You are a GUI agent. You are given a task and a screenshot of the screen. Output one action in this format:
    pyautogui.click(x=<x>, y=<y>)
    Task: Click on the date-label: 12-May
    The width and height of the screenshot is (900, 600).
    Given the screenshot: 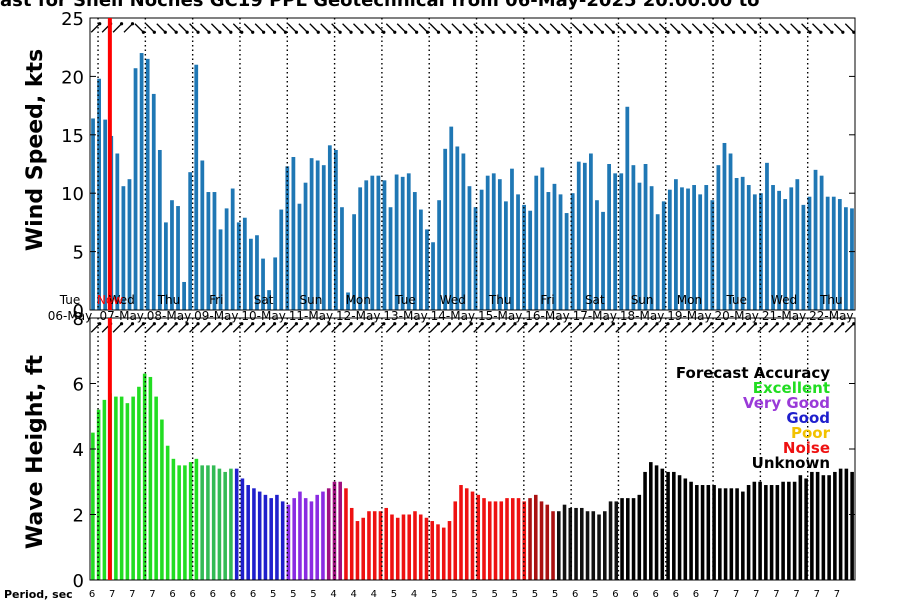 What is the action you would take?
    pyautogui.click(x=358, y=316)
    